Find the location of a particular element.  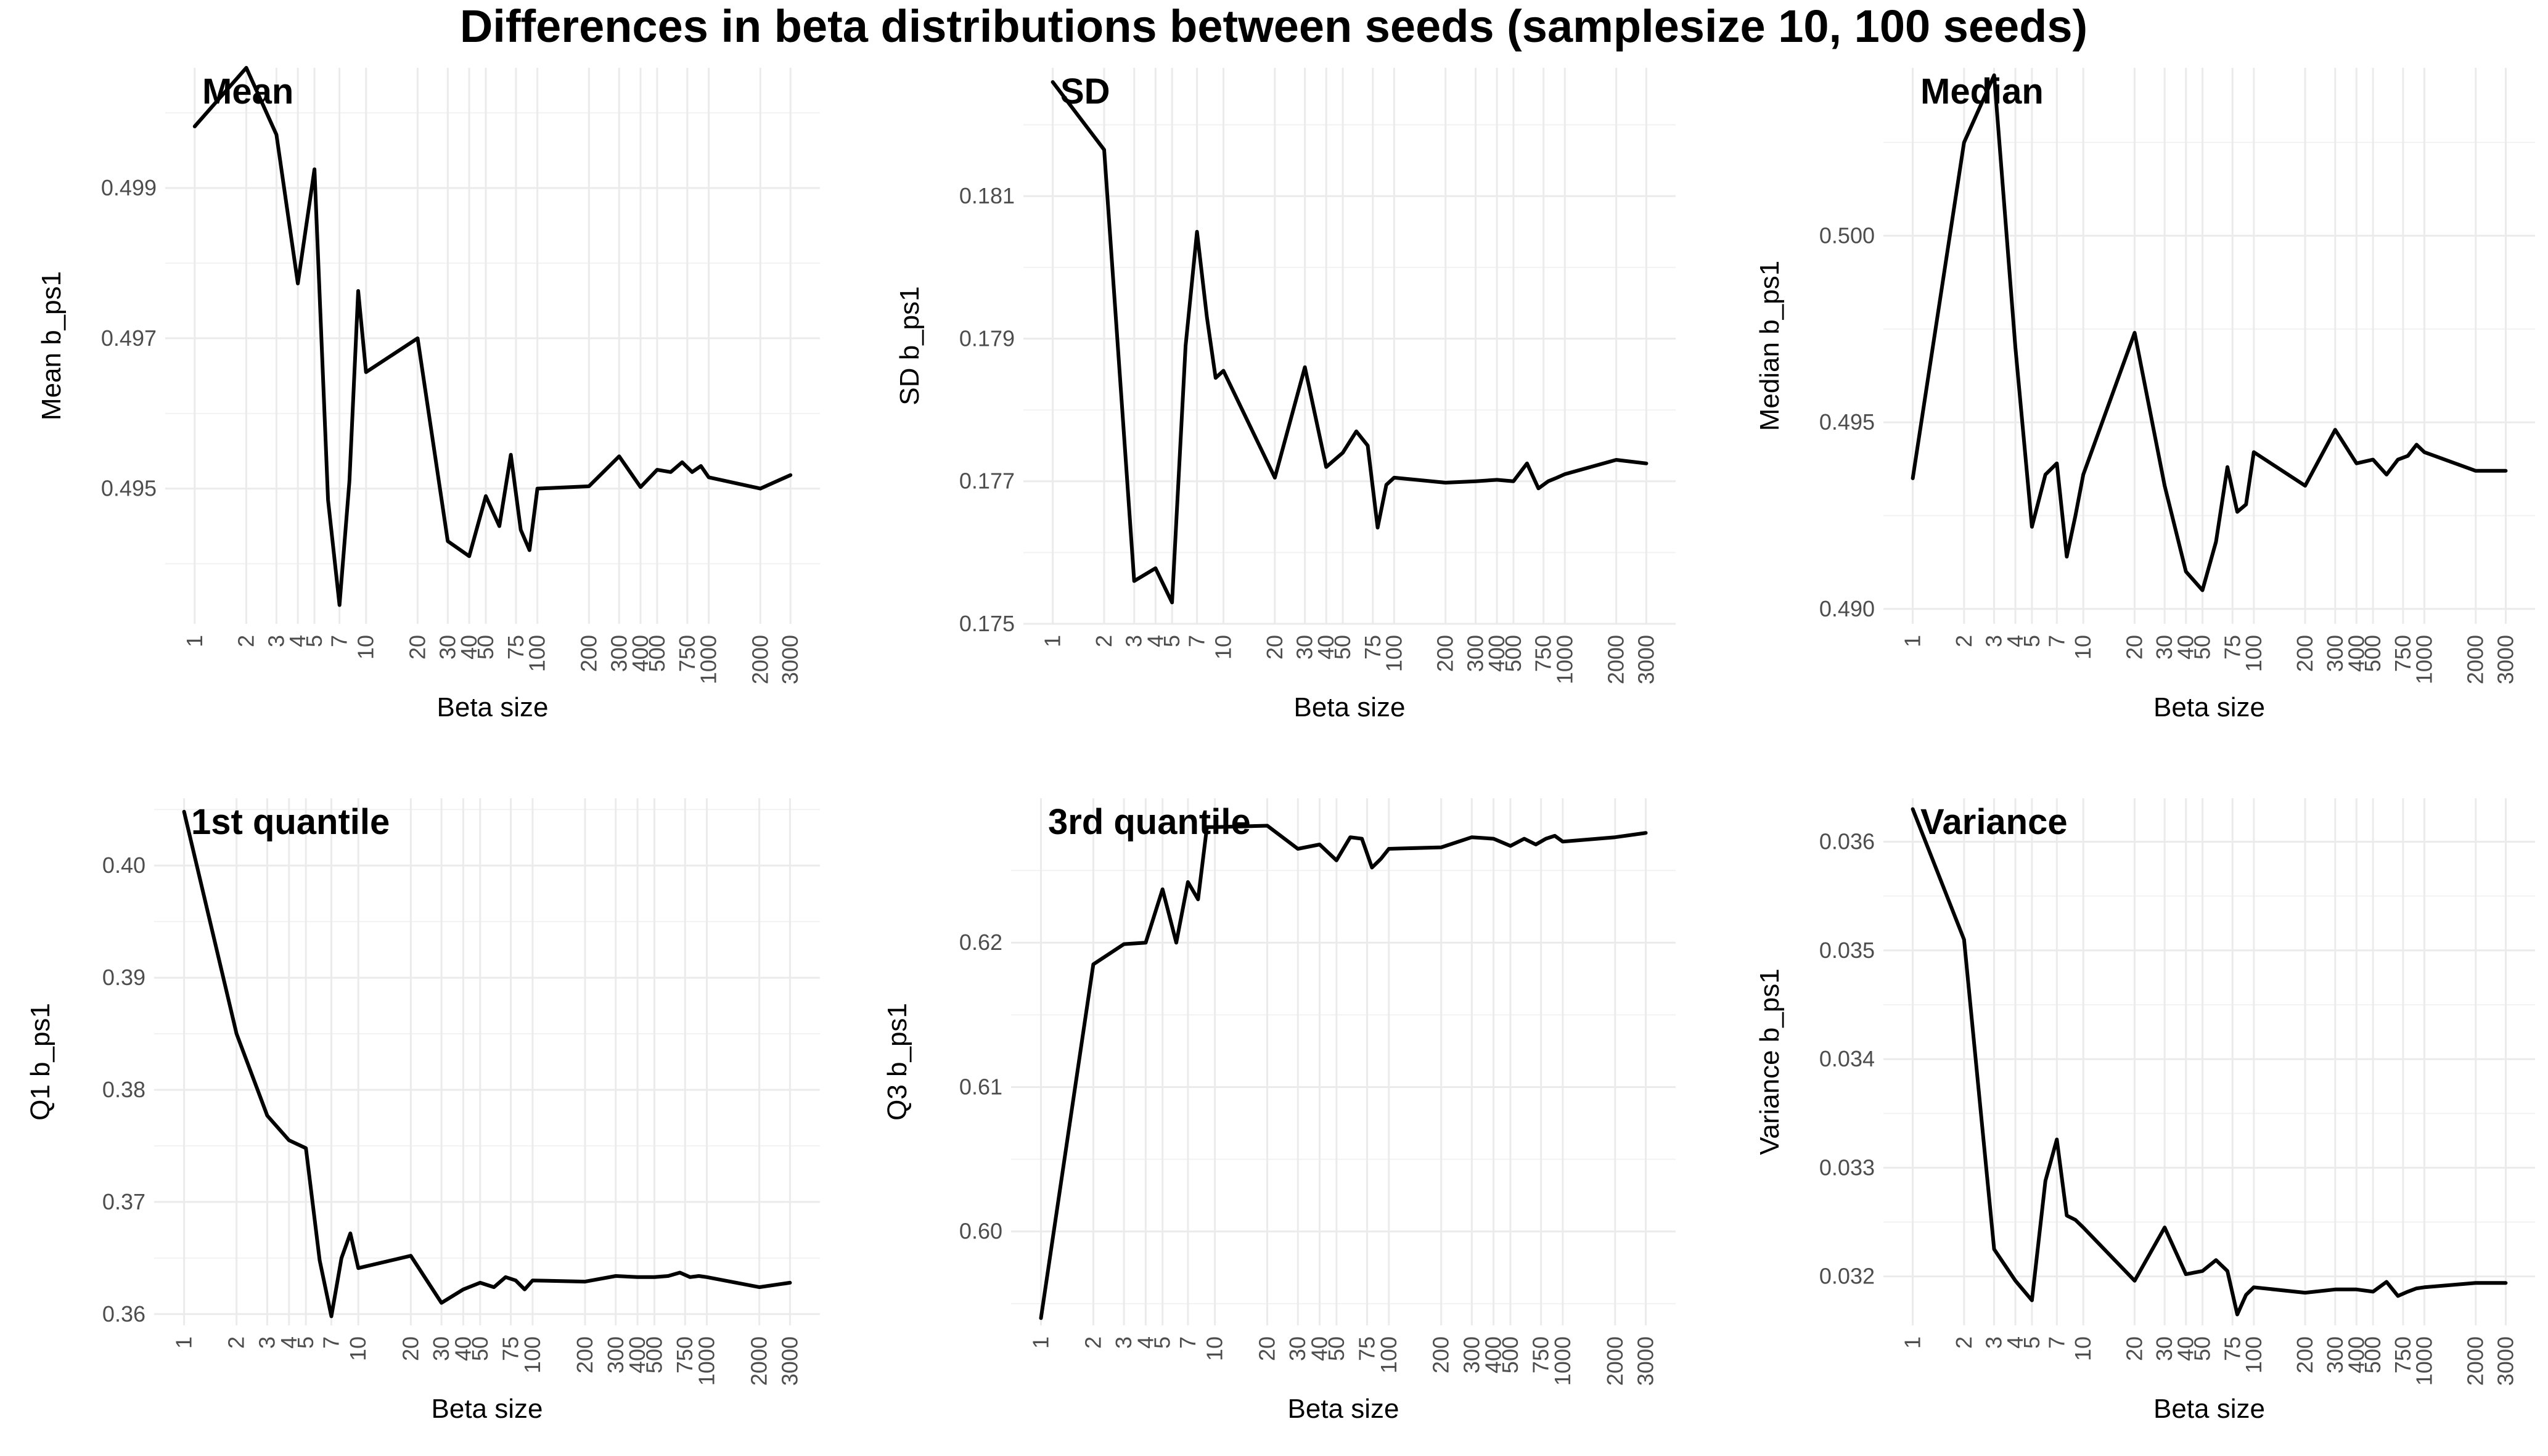

y-tick-label: 0.177 is located at coordinates (987, 481).